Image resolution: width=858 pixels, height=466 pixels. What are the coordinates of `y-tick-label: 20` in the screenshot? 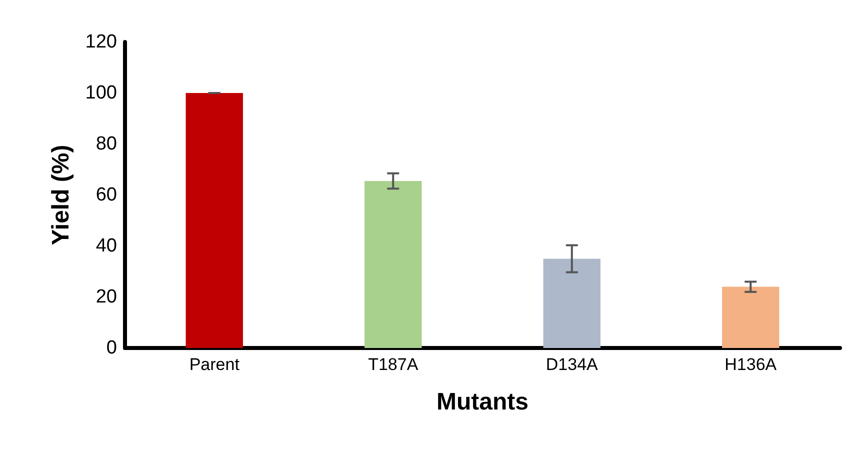 It's located at (106, 297).